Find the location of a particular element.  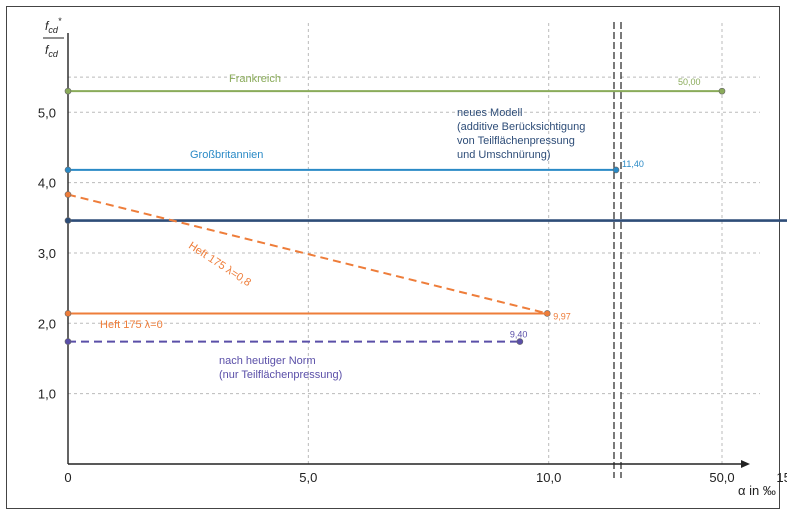

y-tick-label: 2,0 is located at coordinates (47, 323).